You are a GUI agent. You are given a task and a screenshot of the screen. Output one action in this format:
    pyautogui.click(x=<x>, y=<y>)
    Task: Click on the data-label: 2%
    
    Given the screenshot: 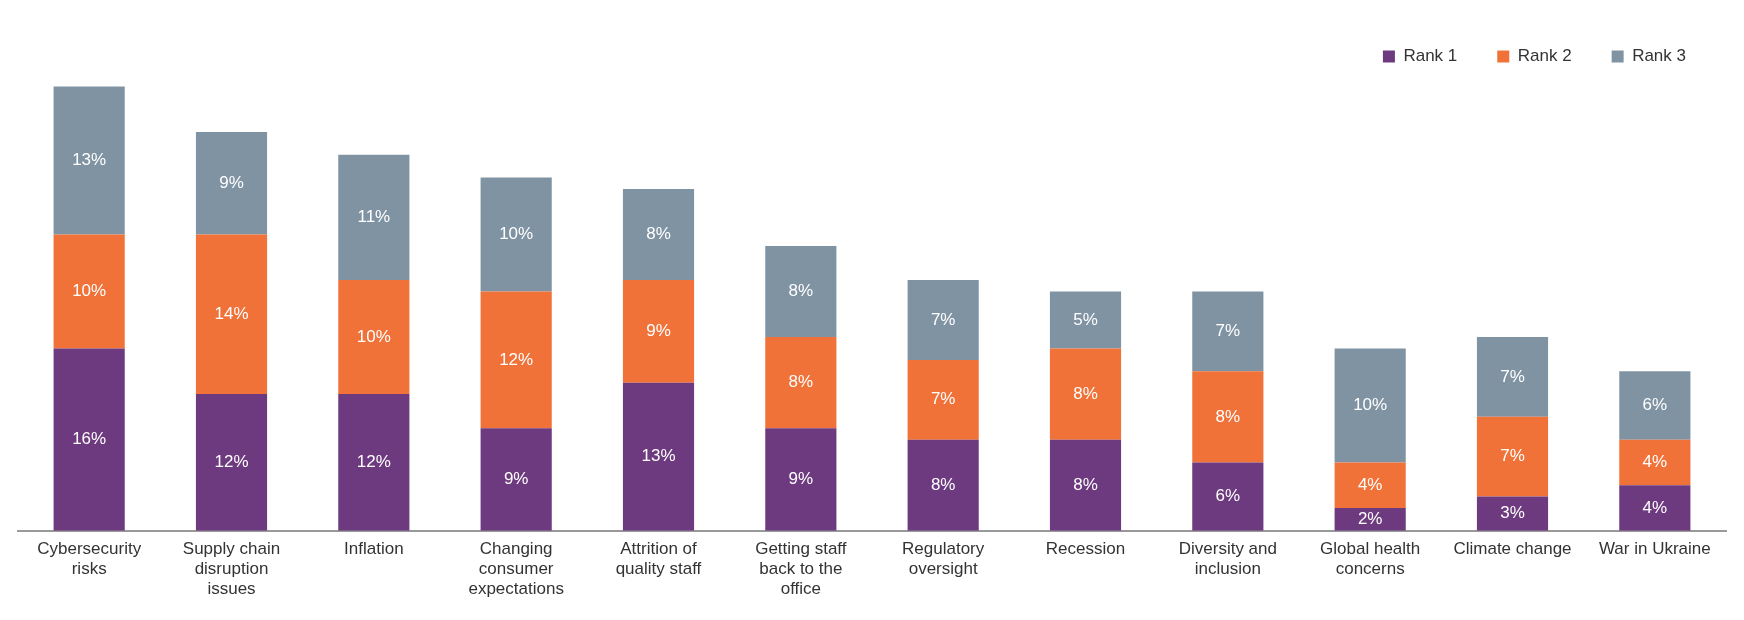 What is the action you would take?
    pyautogui.click(x=1370, y=519)
    